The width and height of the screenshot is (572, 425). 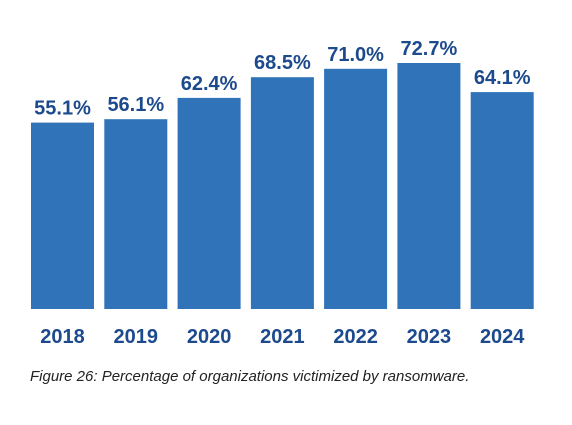 I want to click on bar-2022, so click(x=356, y=188).